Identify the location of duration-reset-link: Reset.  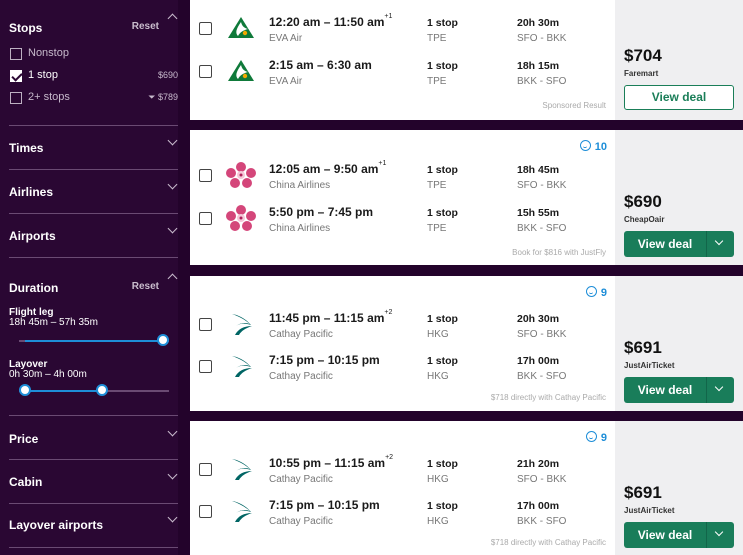
(145, 286).